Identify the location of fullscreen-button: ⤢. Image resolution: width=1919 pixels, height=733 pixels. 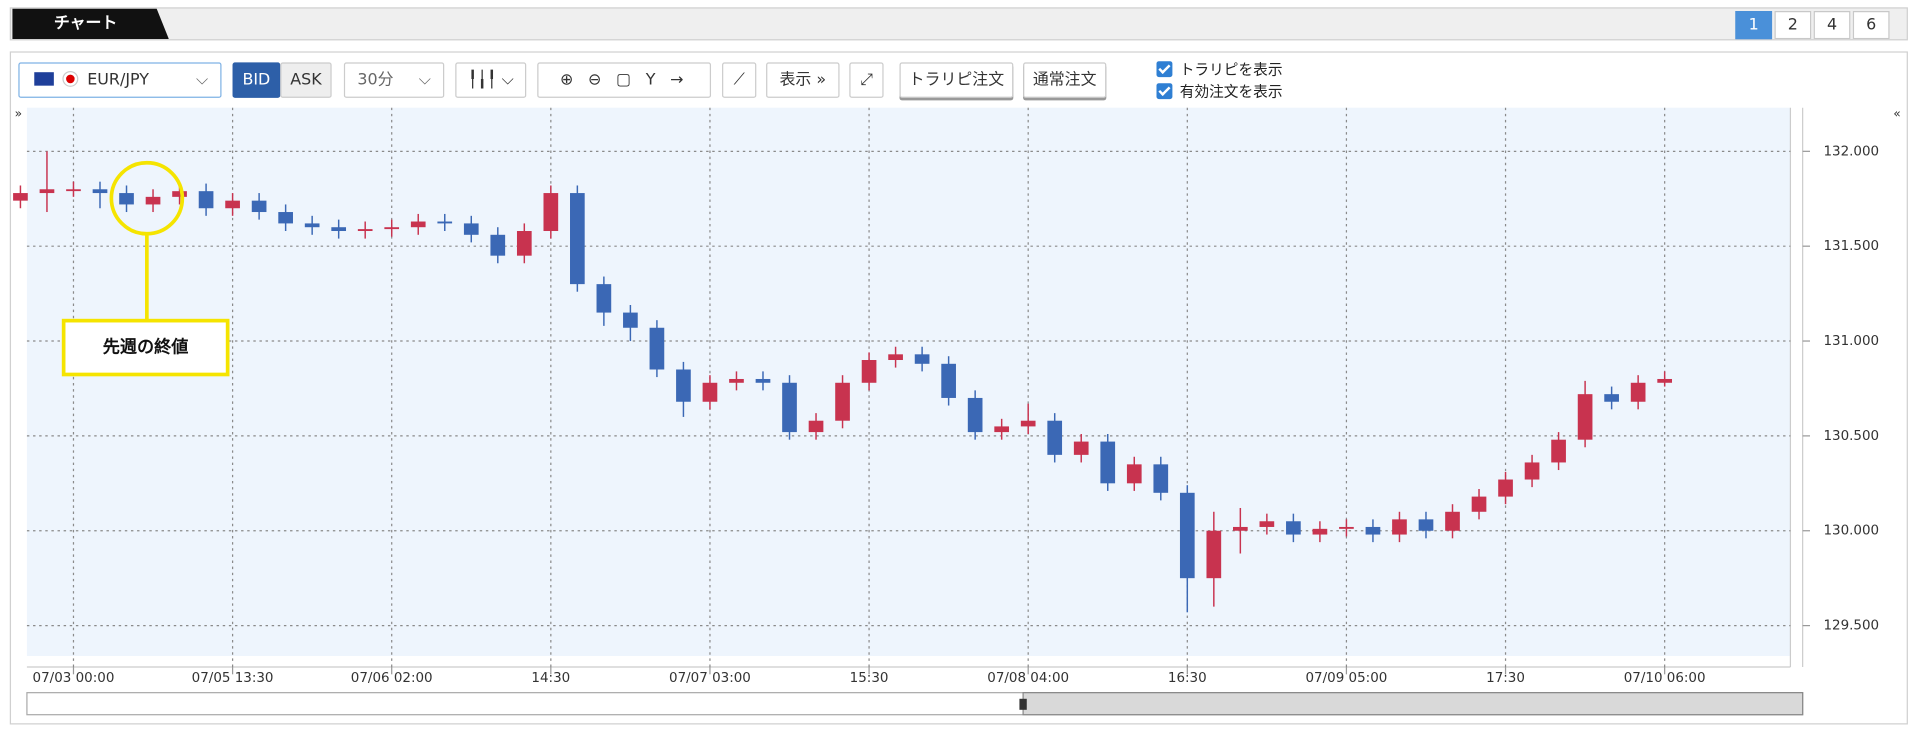
(866, 80).